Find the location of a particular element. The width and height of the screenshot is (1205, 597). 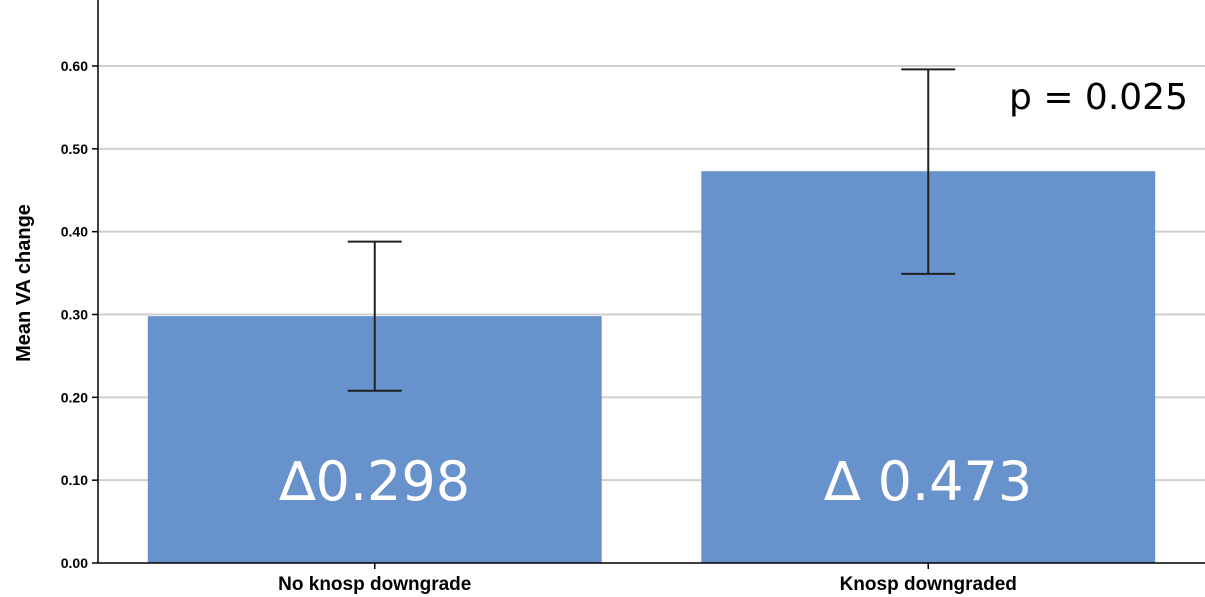

y-tick-label: 0.20 is located at coordinates (74, 397).